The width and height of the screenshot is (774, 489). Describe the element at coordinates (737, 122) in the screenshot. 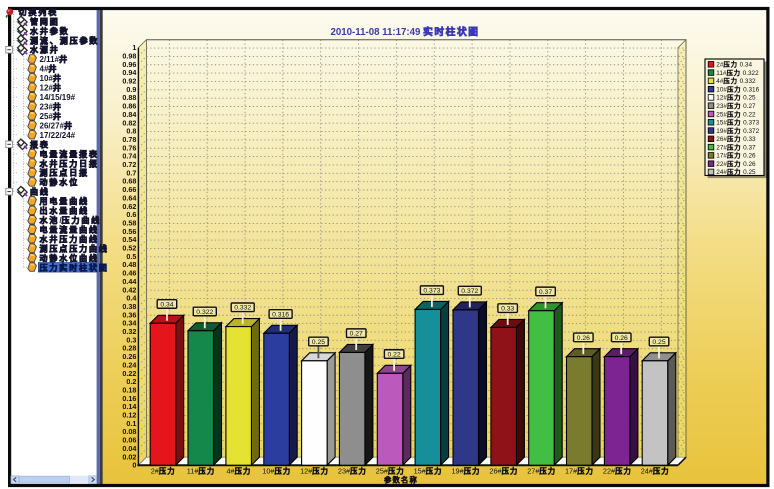

I see `svg-text: 15#压力 0.373` at that location.